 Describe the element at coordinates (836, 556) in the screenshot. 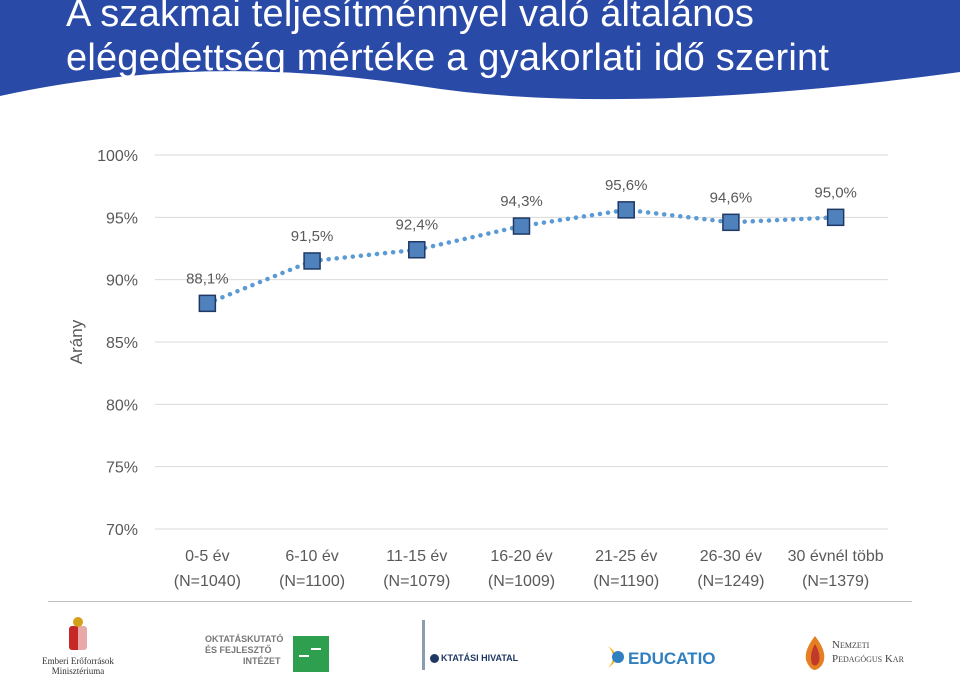

I see `x-tick-label: 30 évnél több` at that location.